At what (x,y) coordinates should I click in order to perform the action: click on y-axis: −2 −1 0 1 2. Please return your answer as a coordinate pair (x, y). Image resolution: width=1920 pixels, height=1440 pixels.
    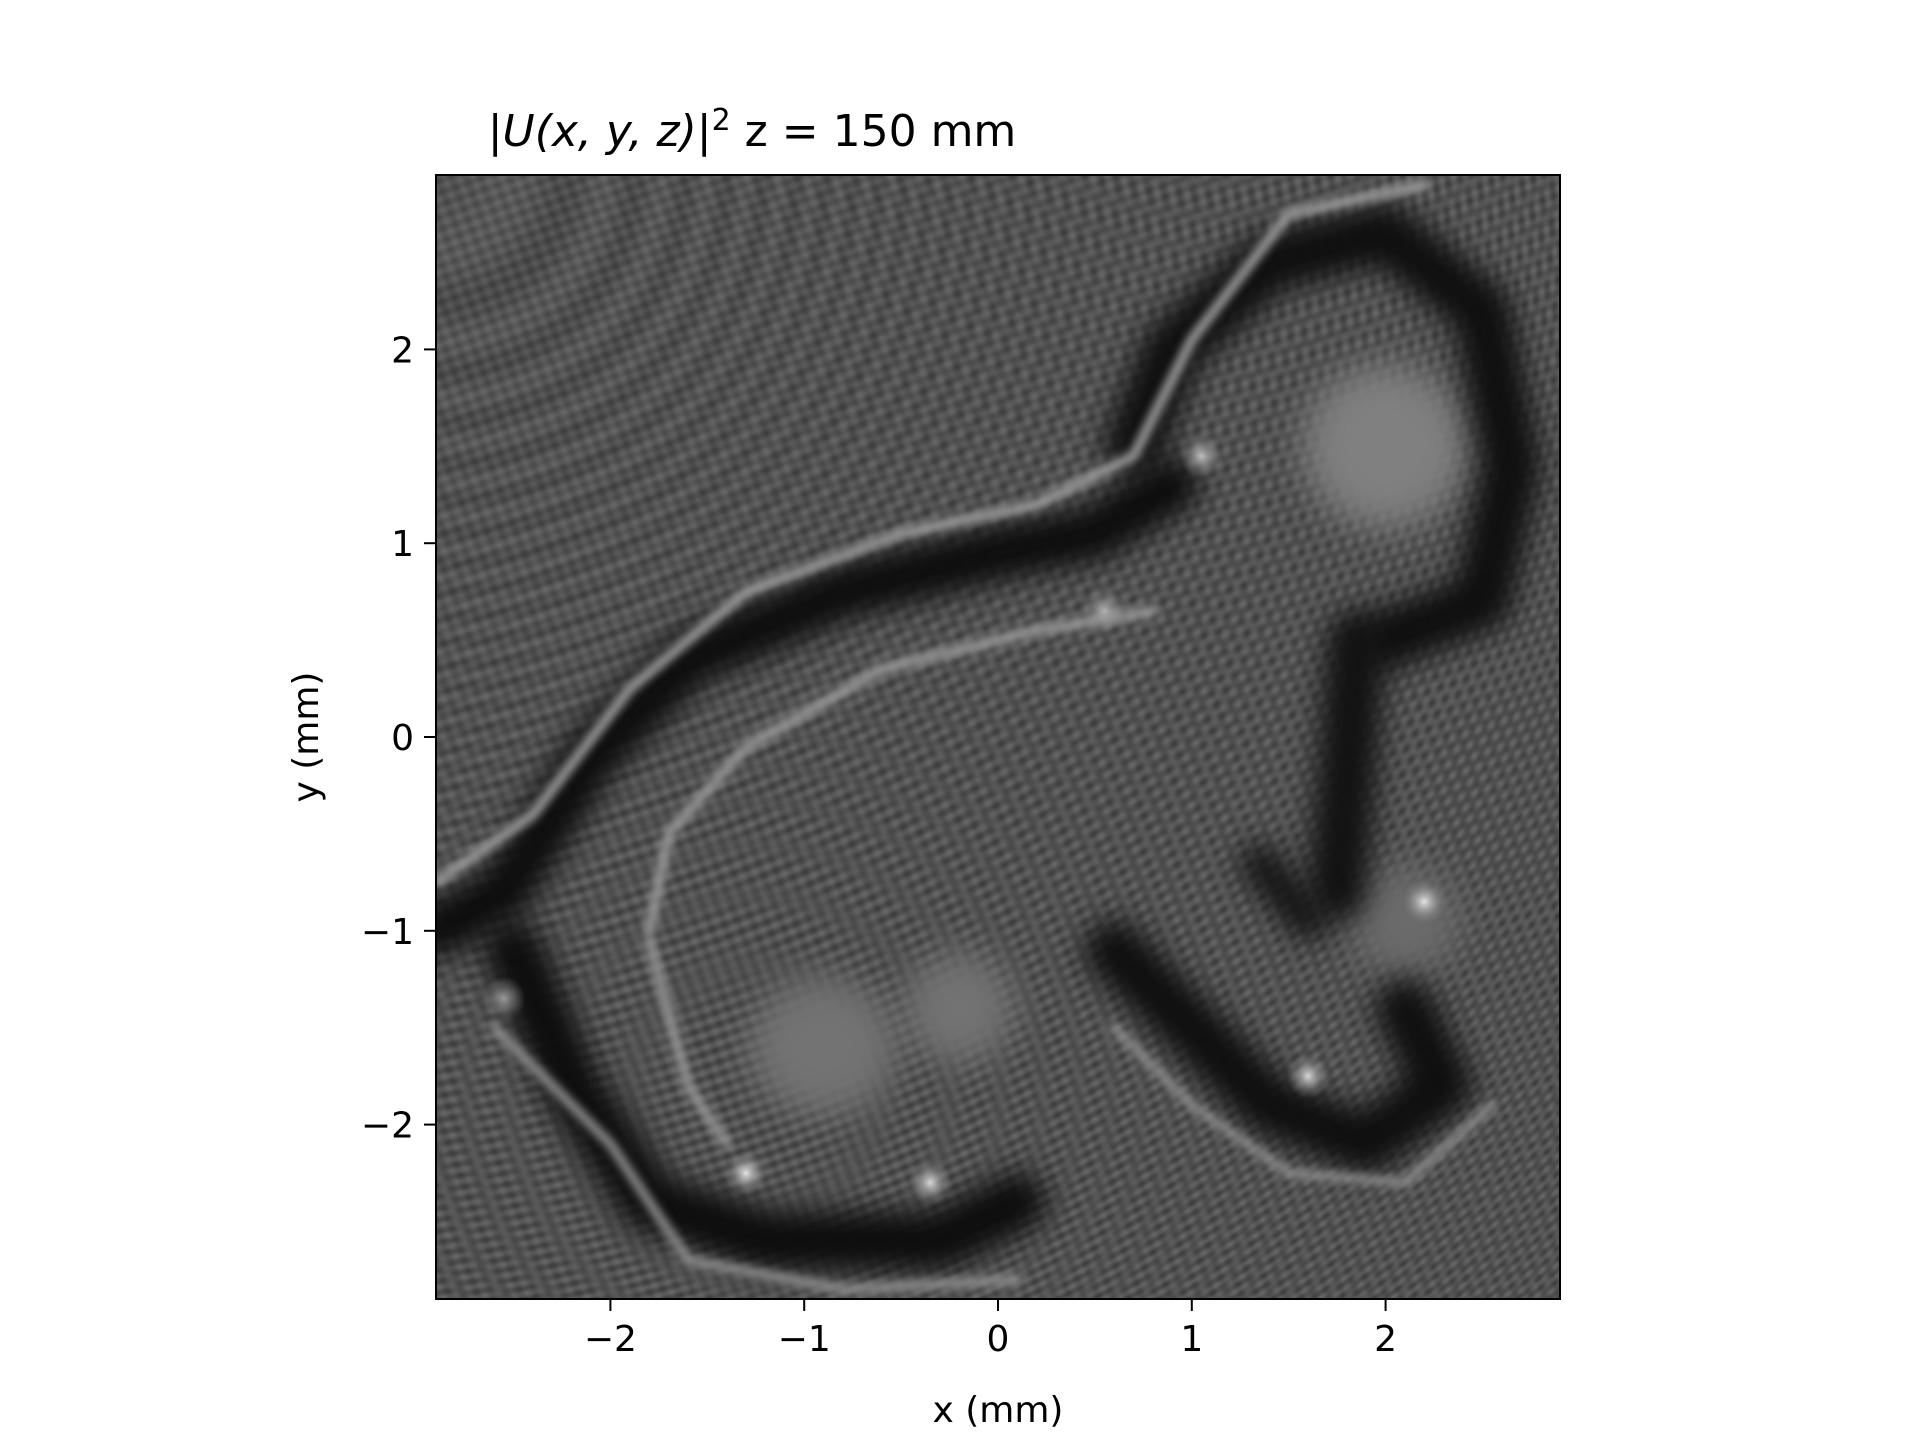
    Looking at the image, I should click on (398, 738).